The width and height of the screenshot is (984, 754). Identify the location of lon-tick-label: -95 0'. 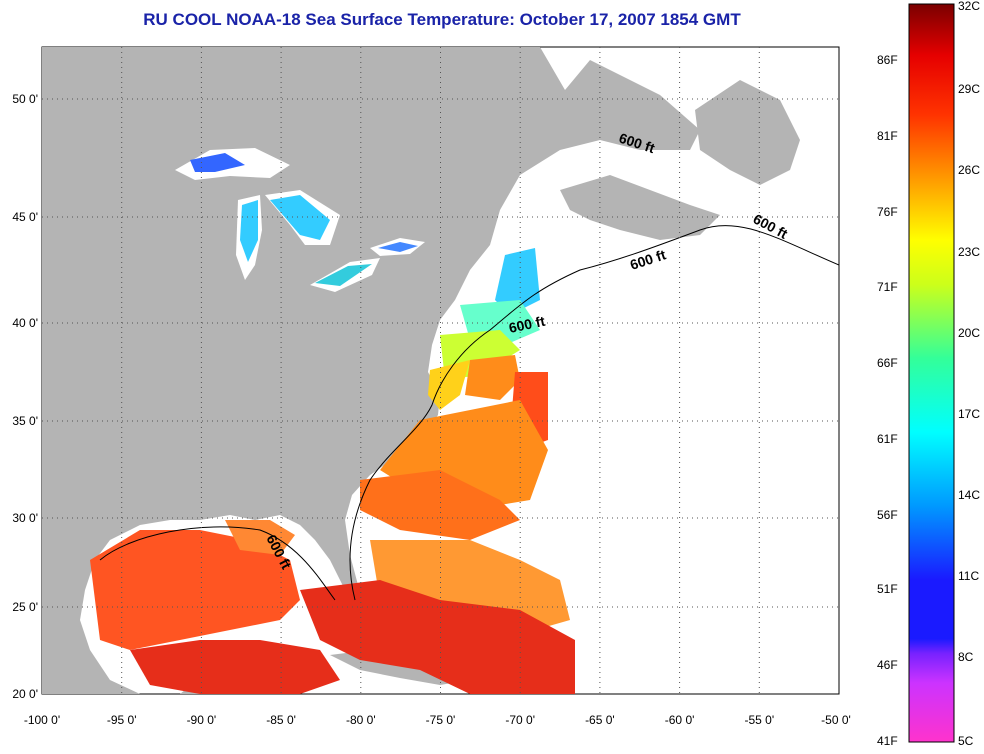
(122, 720).